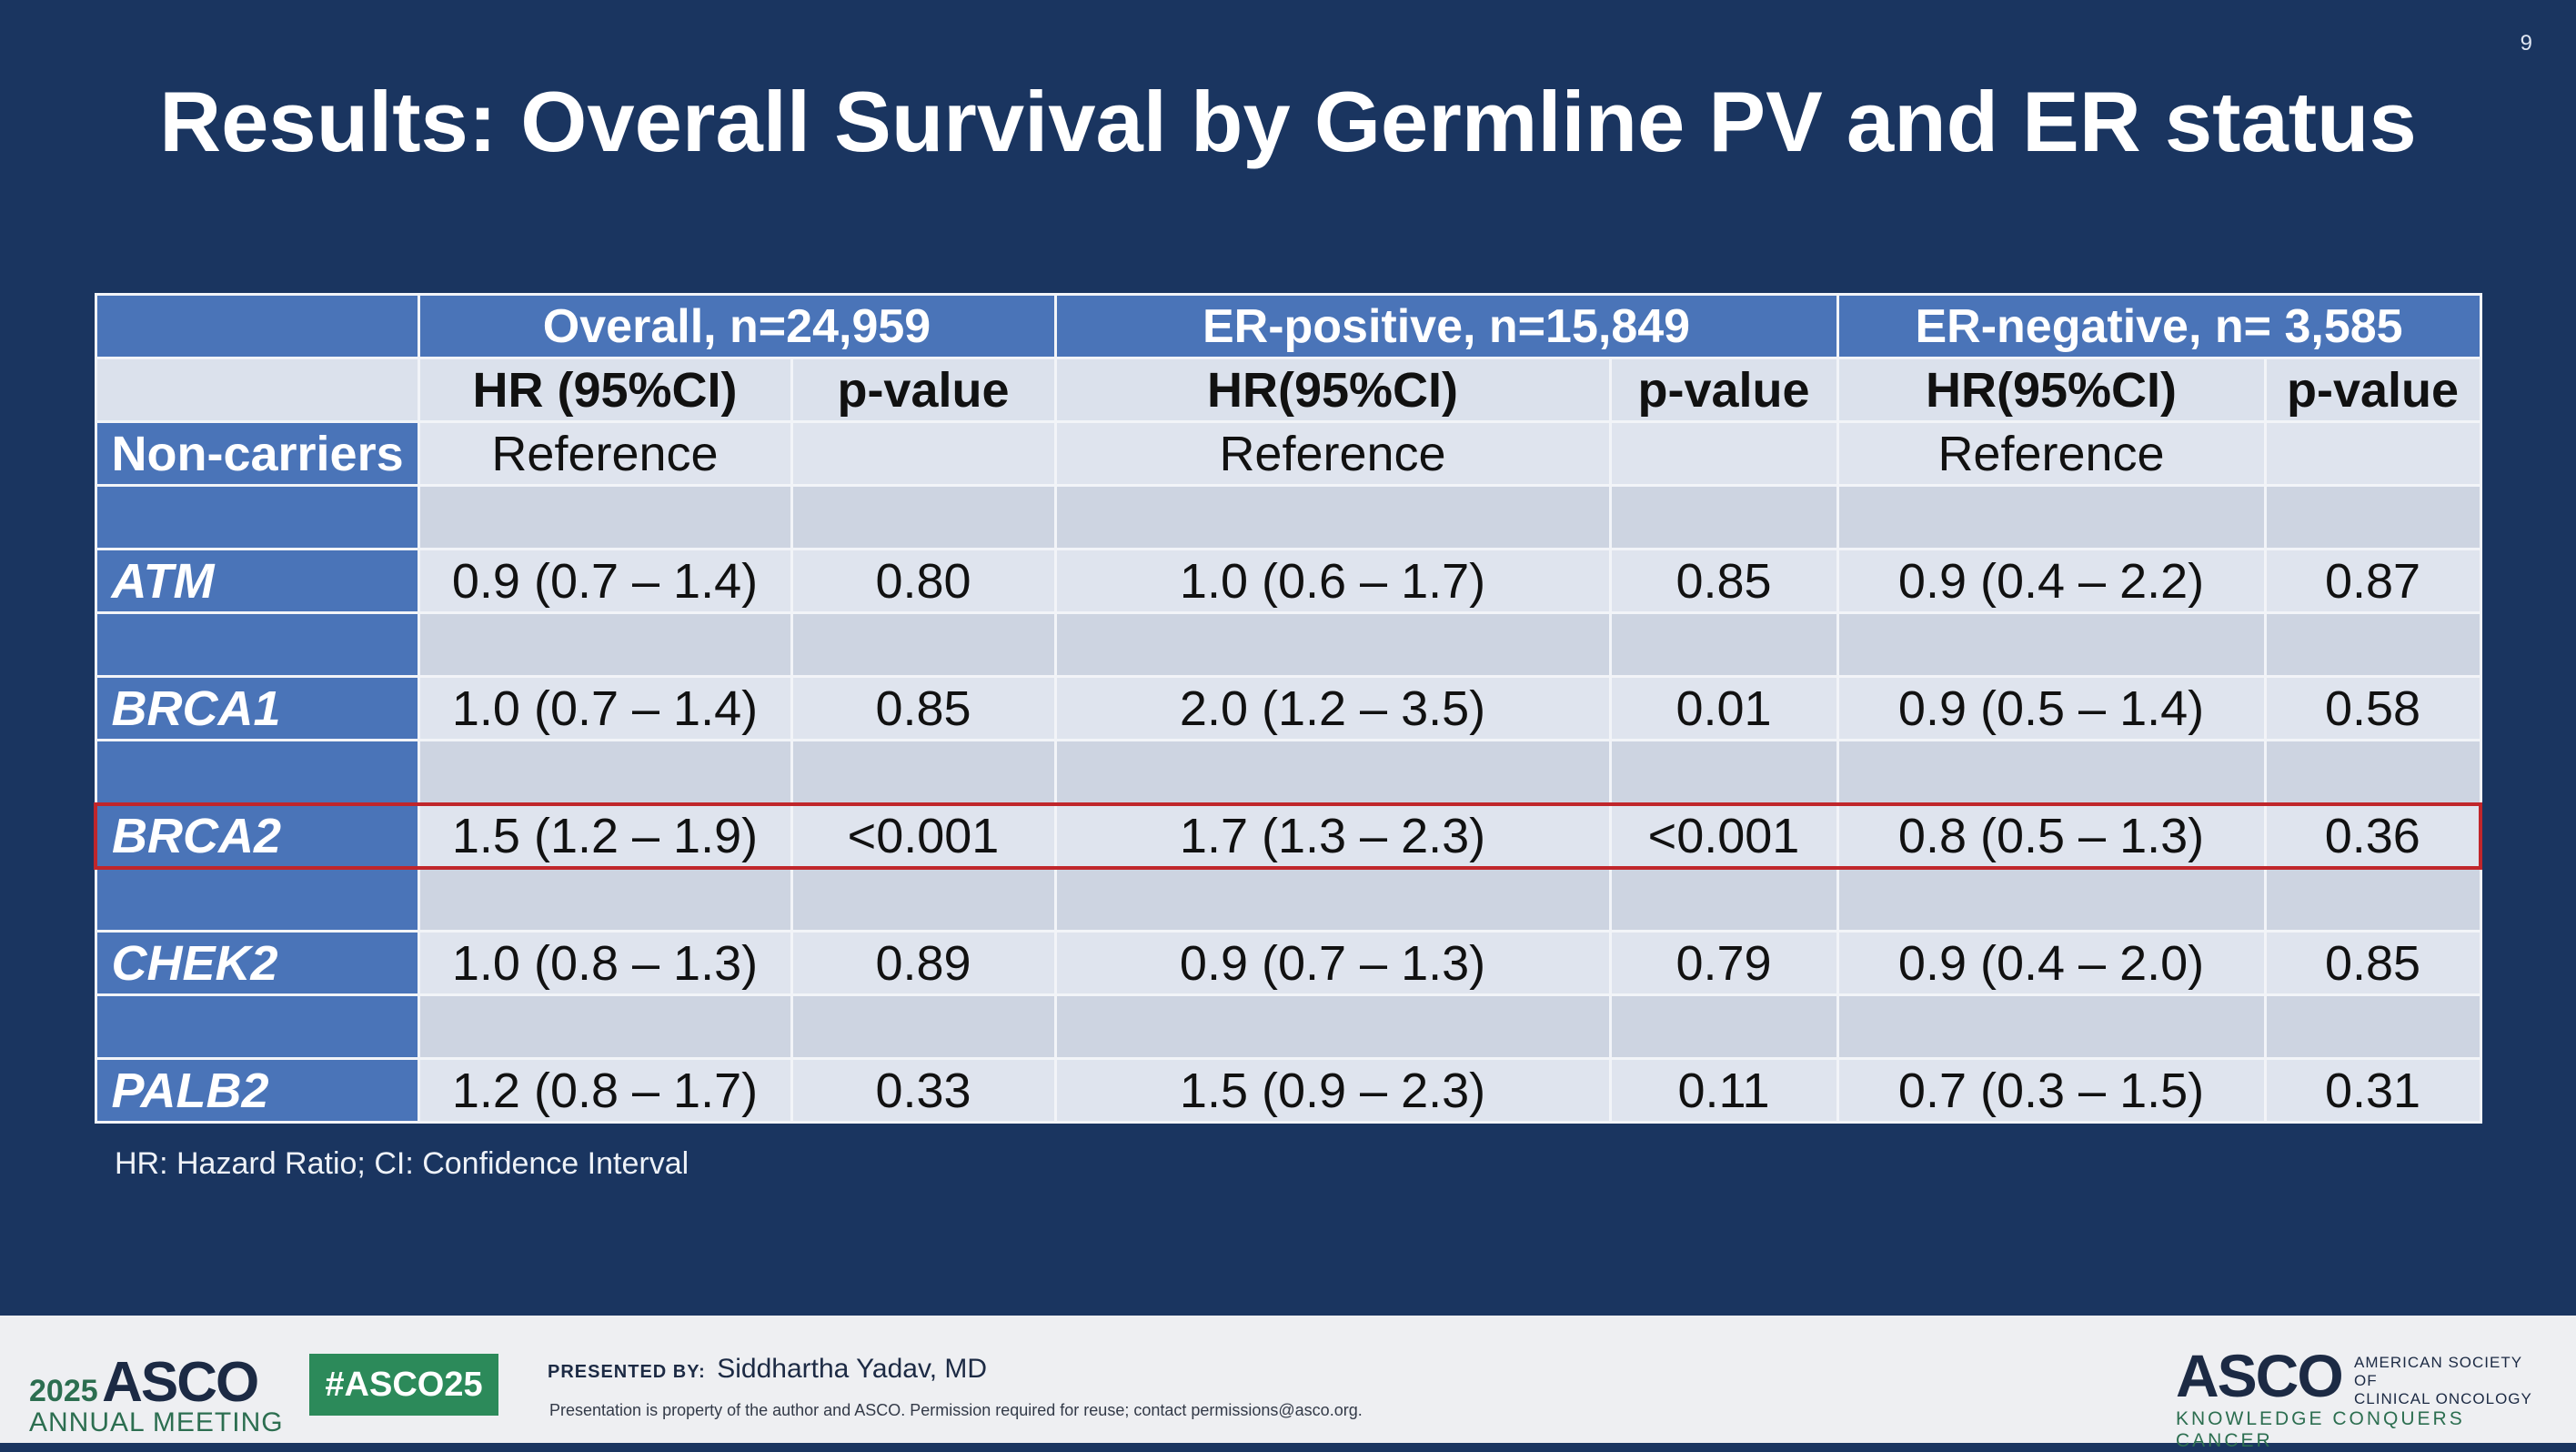 This screenshot has width=2576, height=1452. What do you see at coordinates (2051, 708) in the screenshot?
I see `table-cell: 0.9 (0.5 – 1.4)` at bounding box center [2051, 708].